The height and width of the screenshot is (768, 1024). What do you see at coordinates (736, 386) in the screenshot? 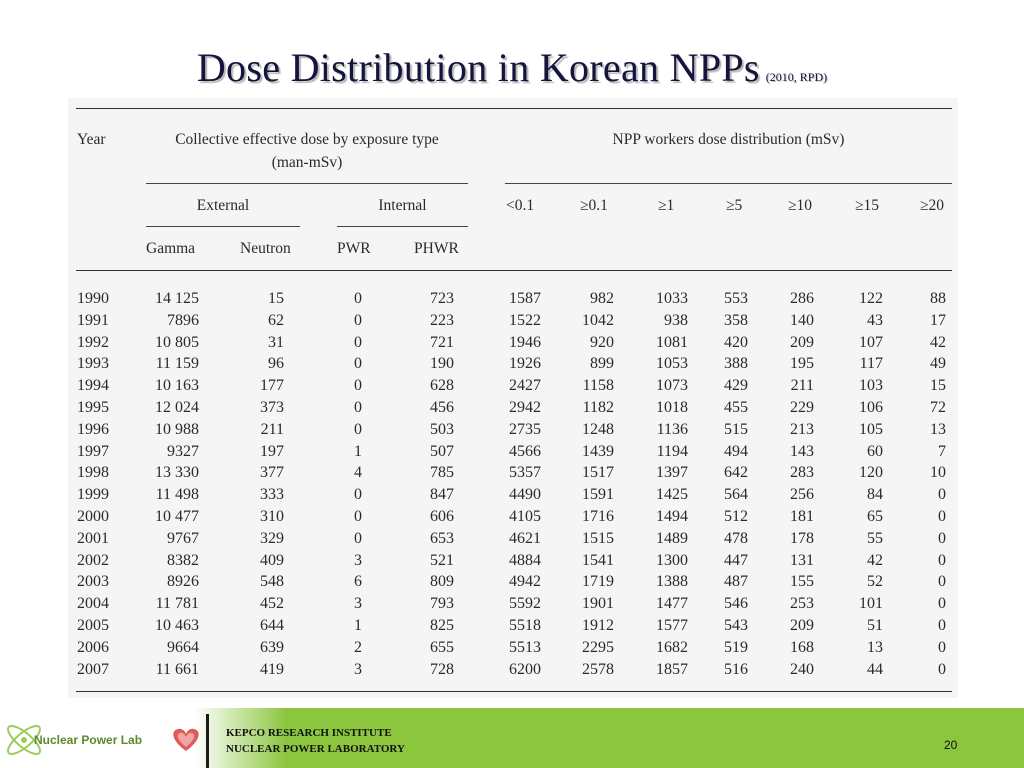
I see `table-cell-ge5: 429` at bounding box center [736, 386].